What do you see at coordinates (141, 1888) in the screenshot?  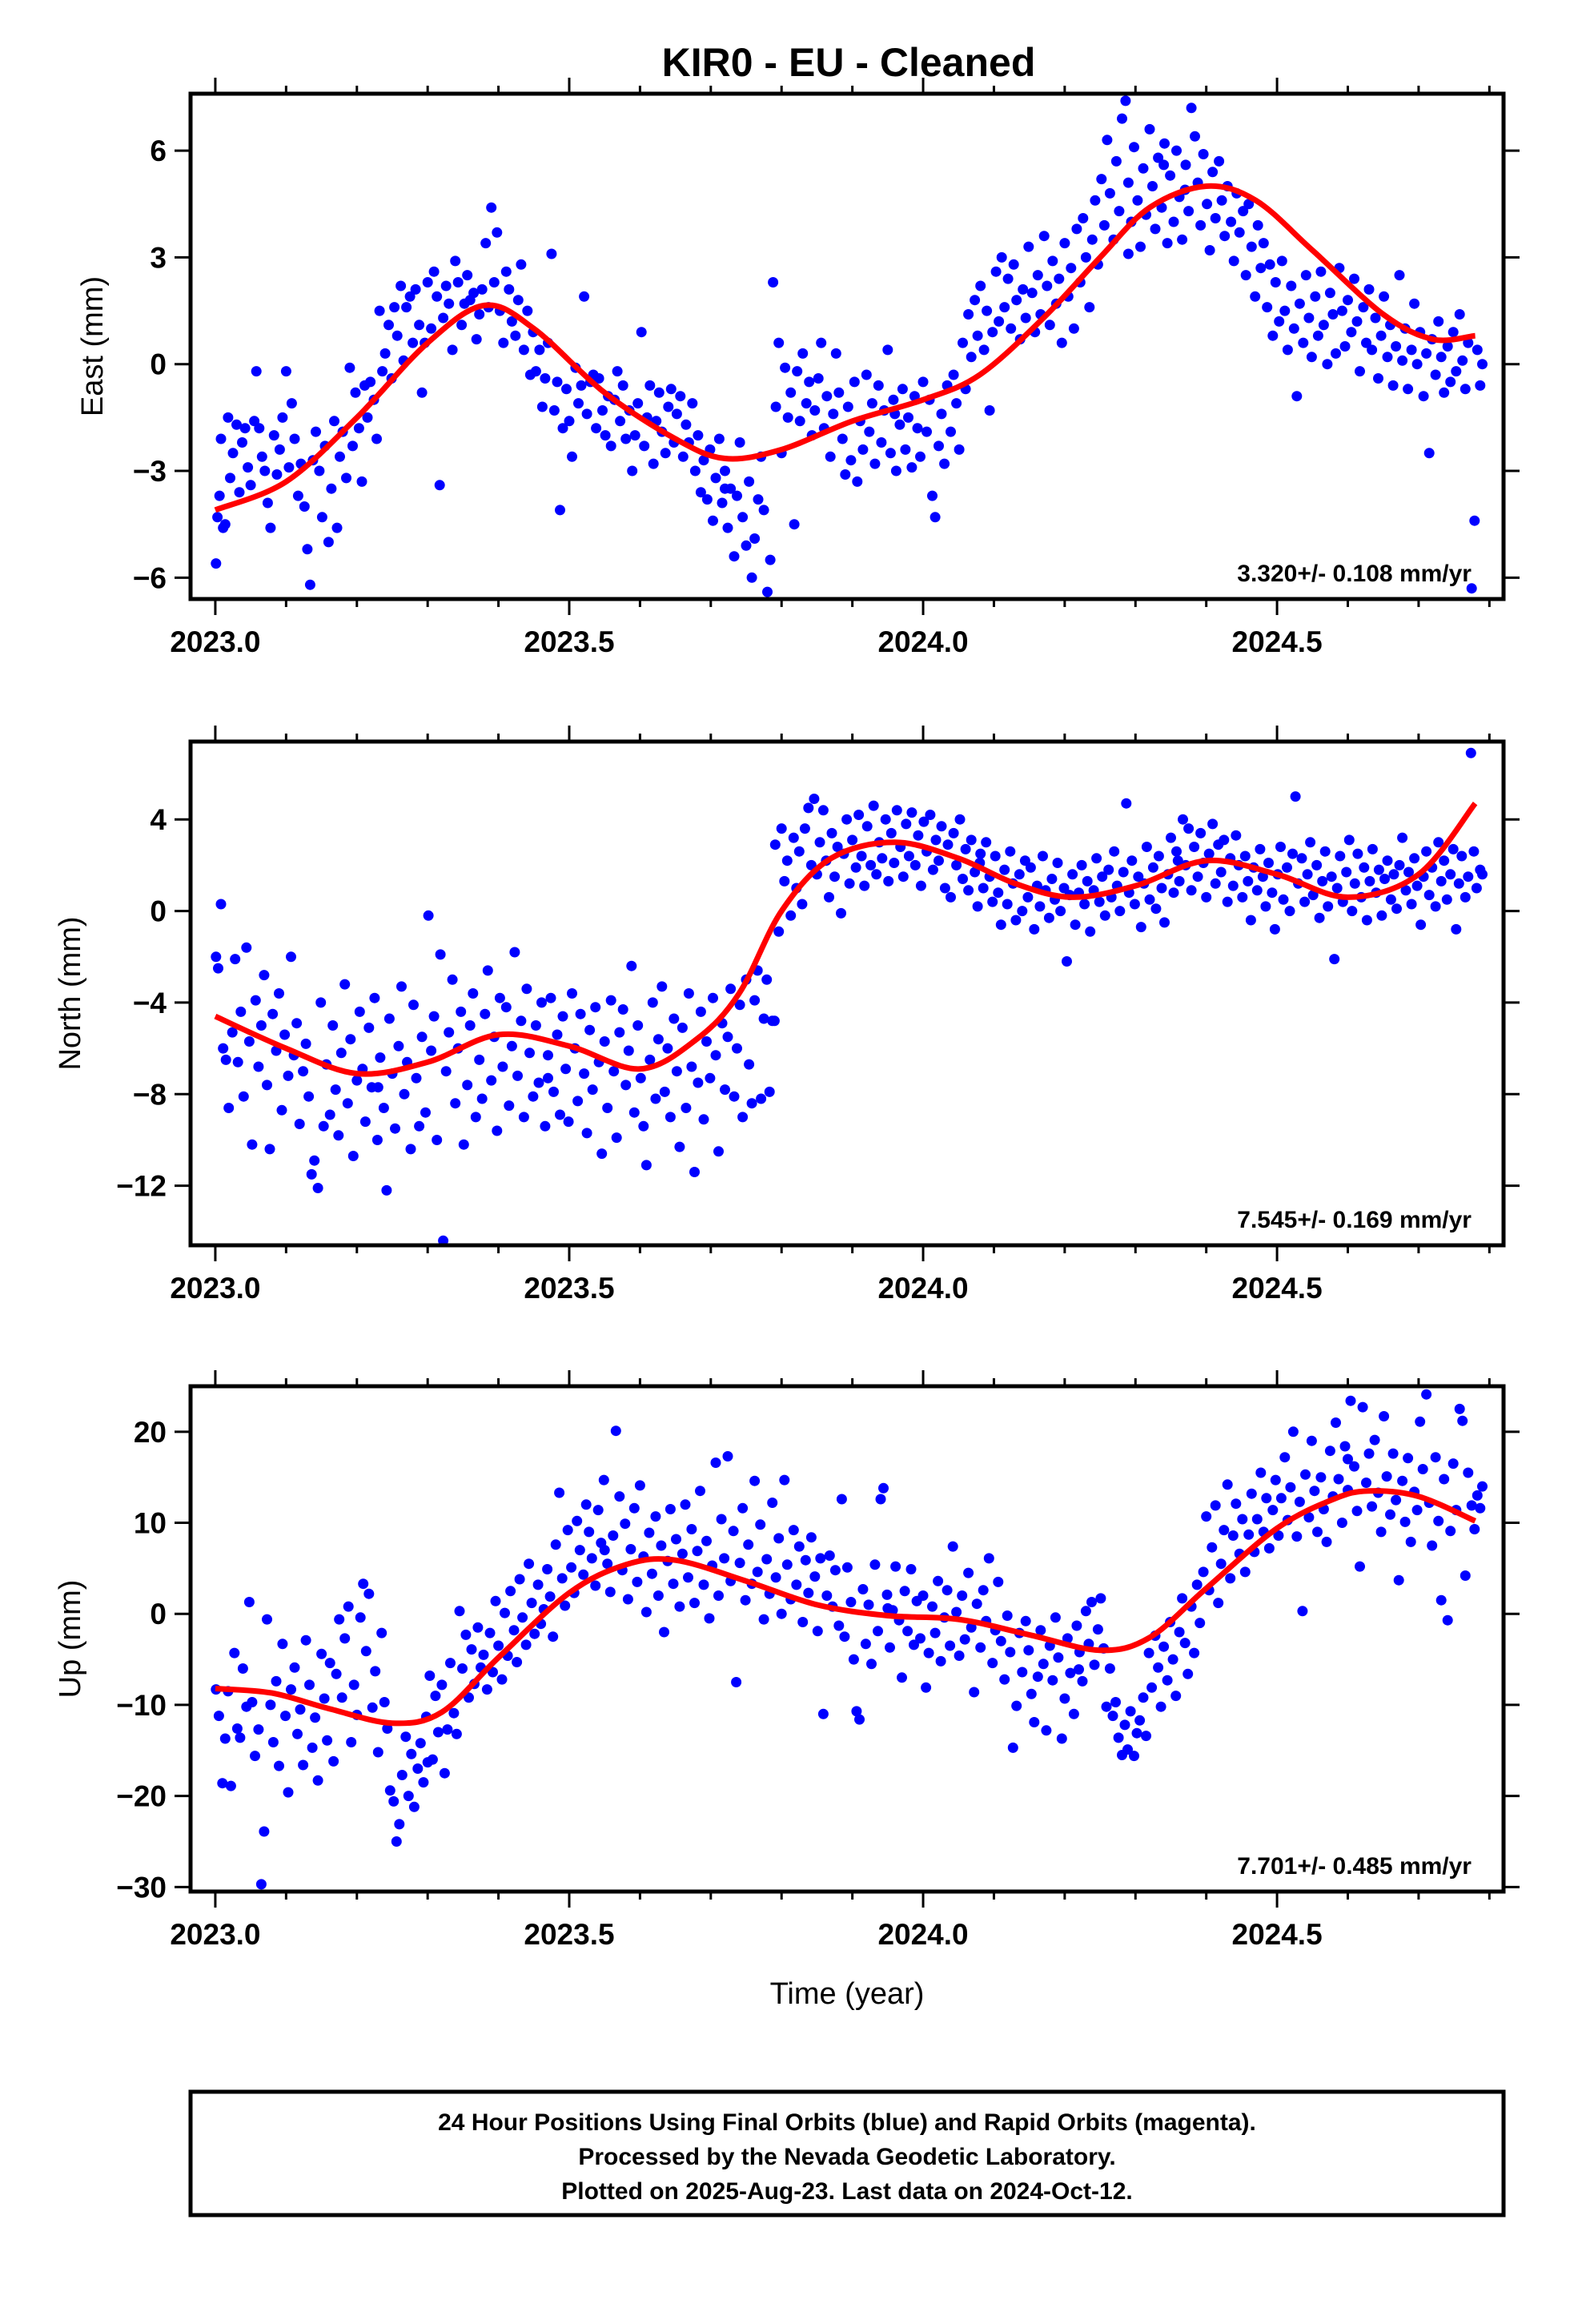 I see `up-y-tick-label: −30` at bounding box center [141, 1888].